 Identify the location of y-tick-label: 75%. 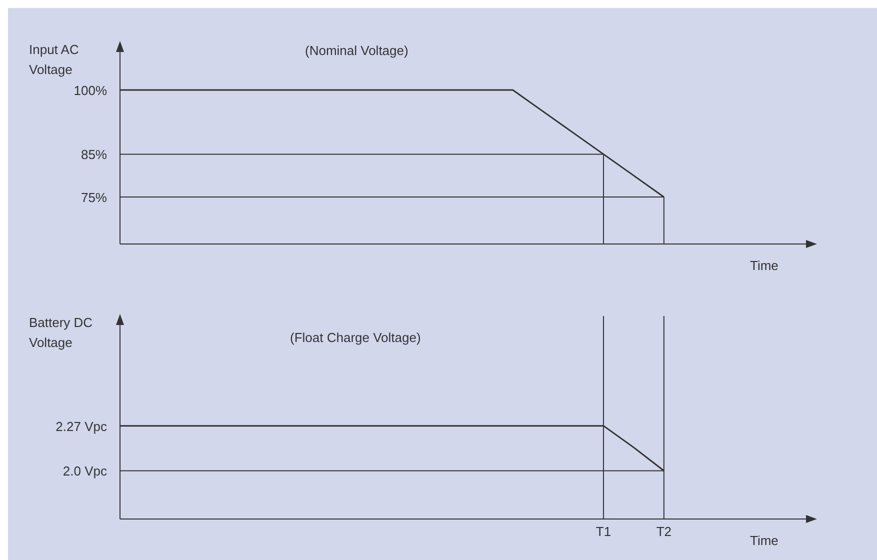
(94, 197).